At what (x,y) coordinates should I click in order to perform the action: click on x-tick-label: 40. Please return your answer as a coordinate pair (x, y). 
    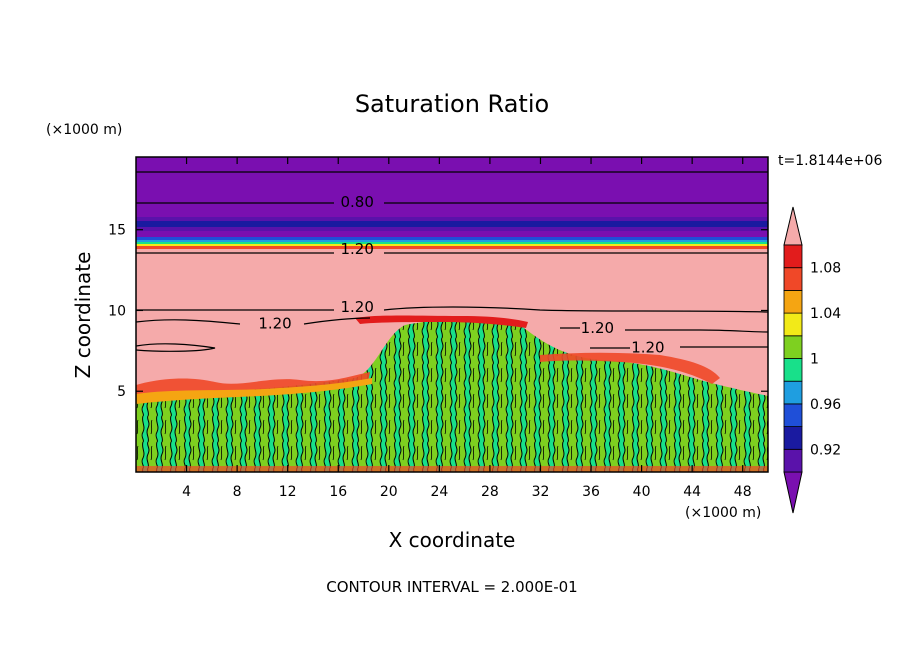
    Looking at the image, I should click on (642, 492).